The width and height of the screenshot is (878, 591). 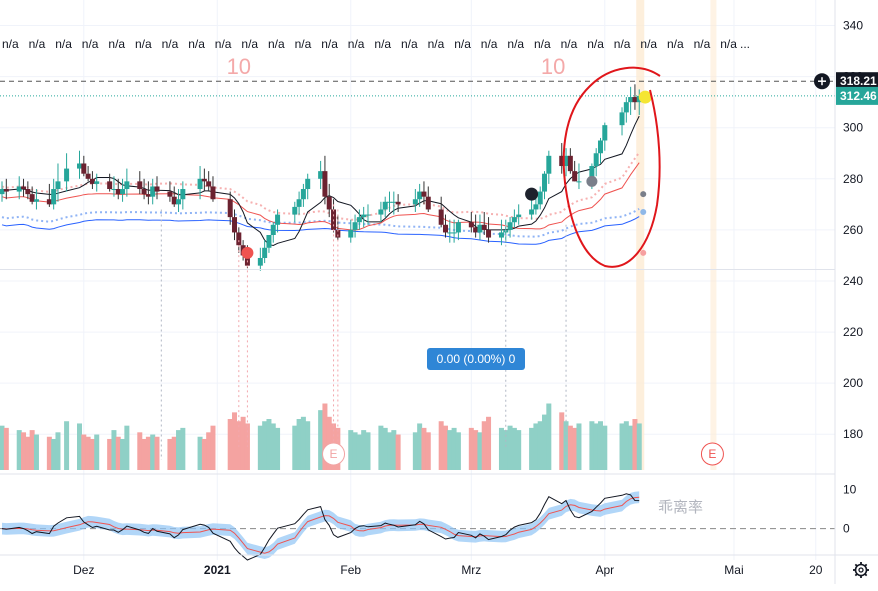 I want to click on date-highlight-band, so click(x=676, y=235).